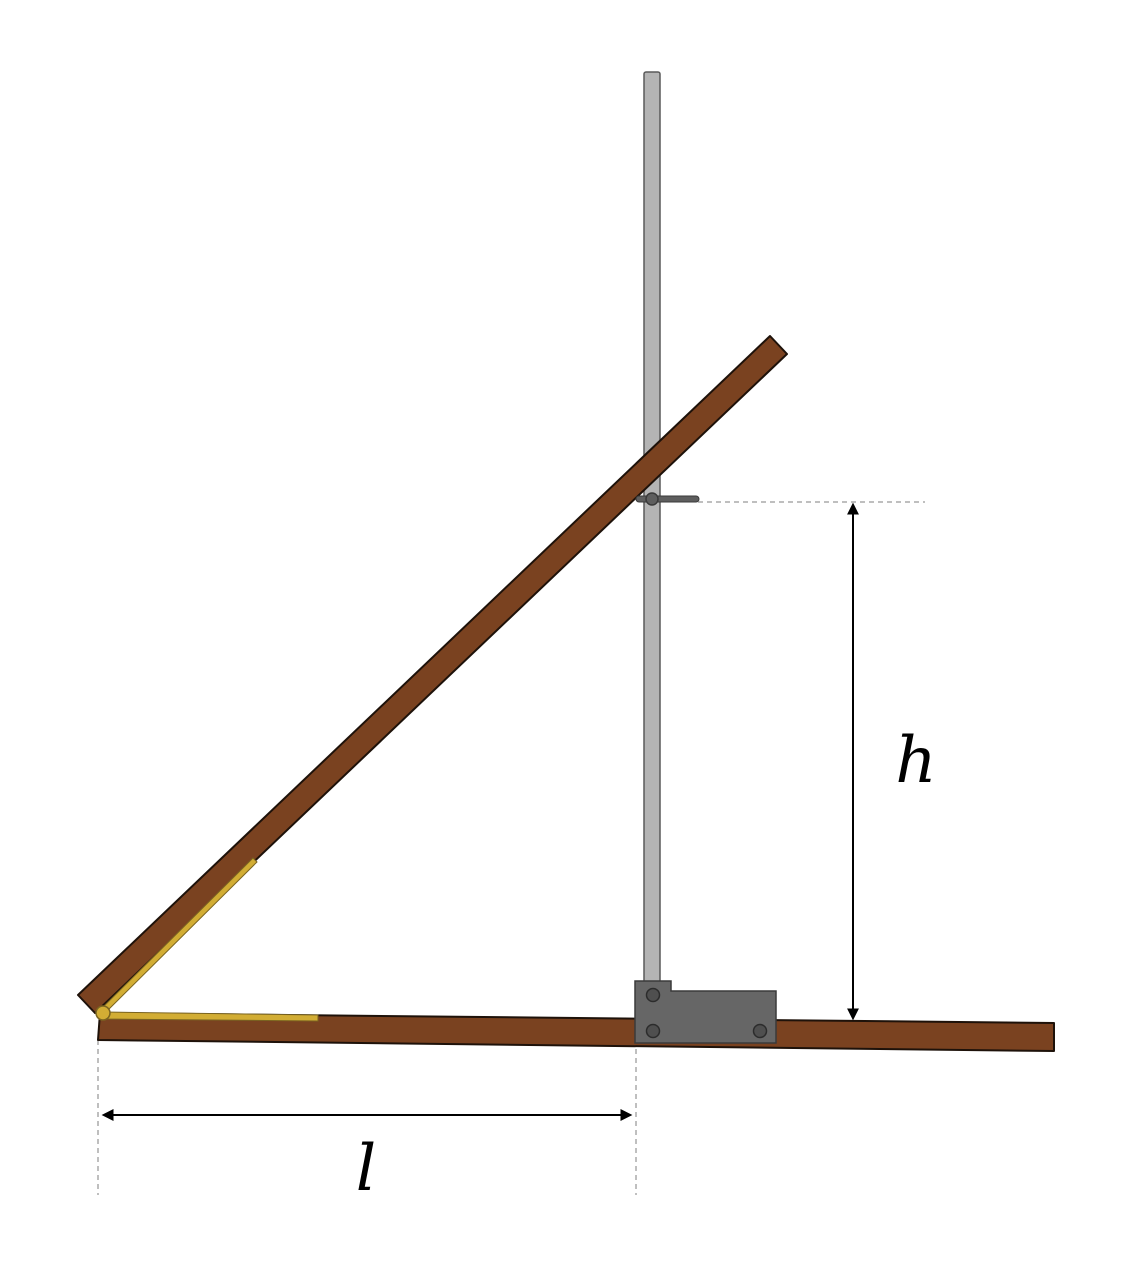 The image size is (1132, 1265). Describe the element at coordinates (760, 1031) in the screenshot. I see `clamp-screw-bottom-right` at that location.